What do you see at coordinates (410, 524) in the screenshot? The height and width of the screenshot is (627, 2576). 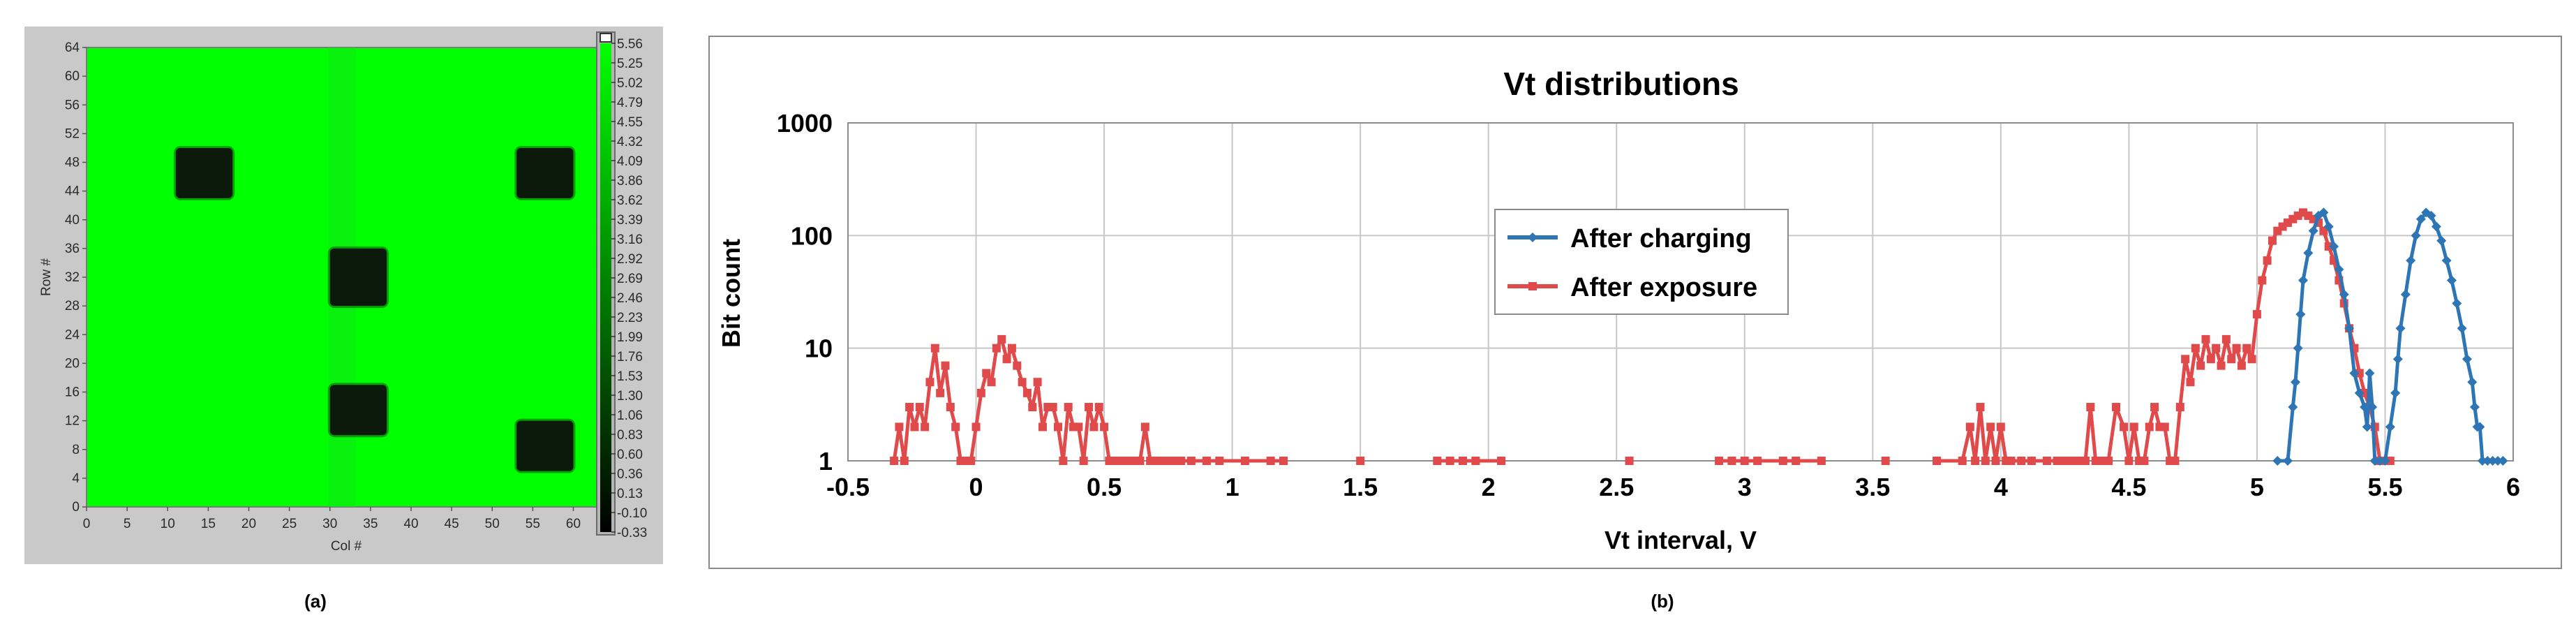 I see `heatmap-x-tick-label: 40` at bounding box center [410, 524].